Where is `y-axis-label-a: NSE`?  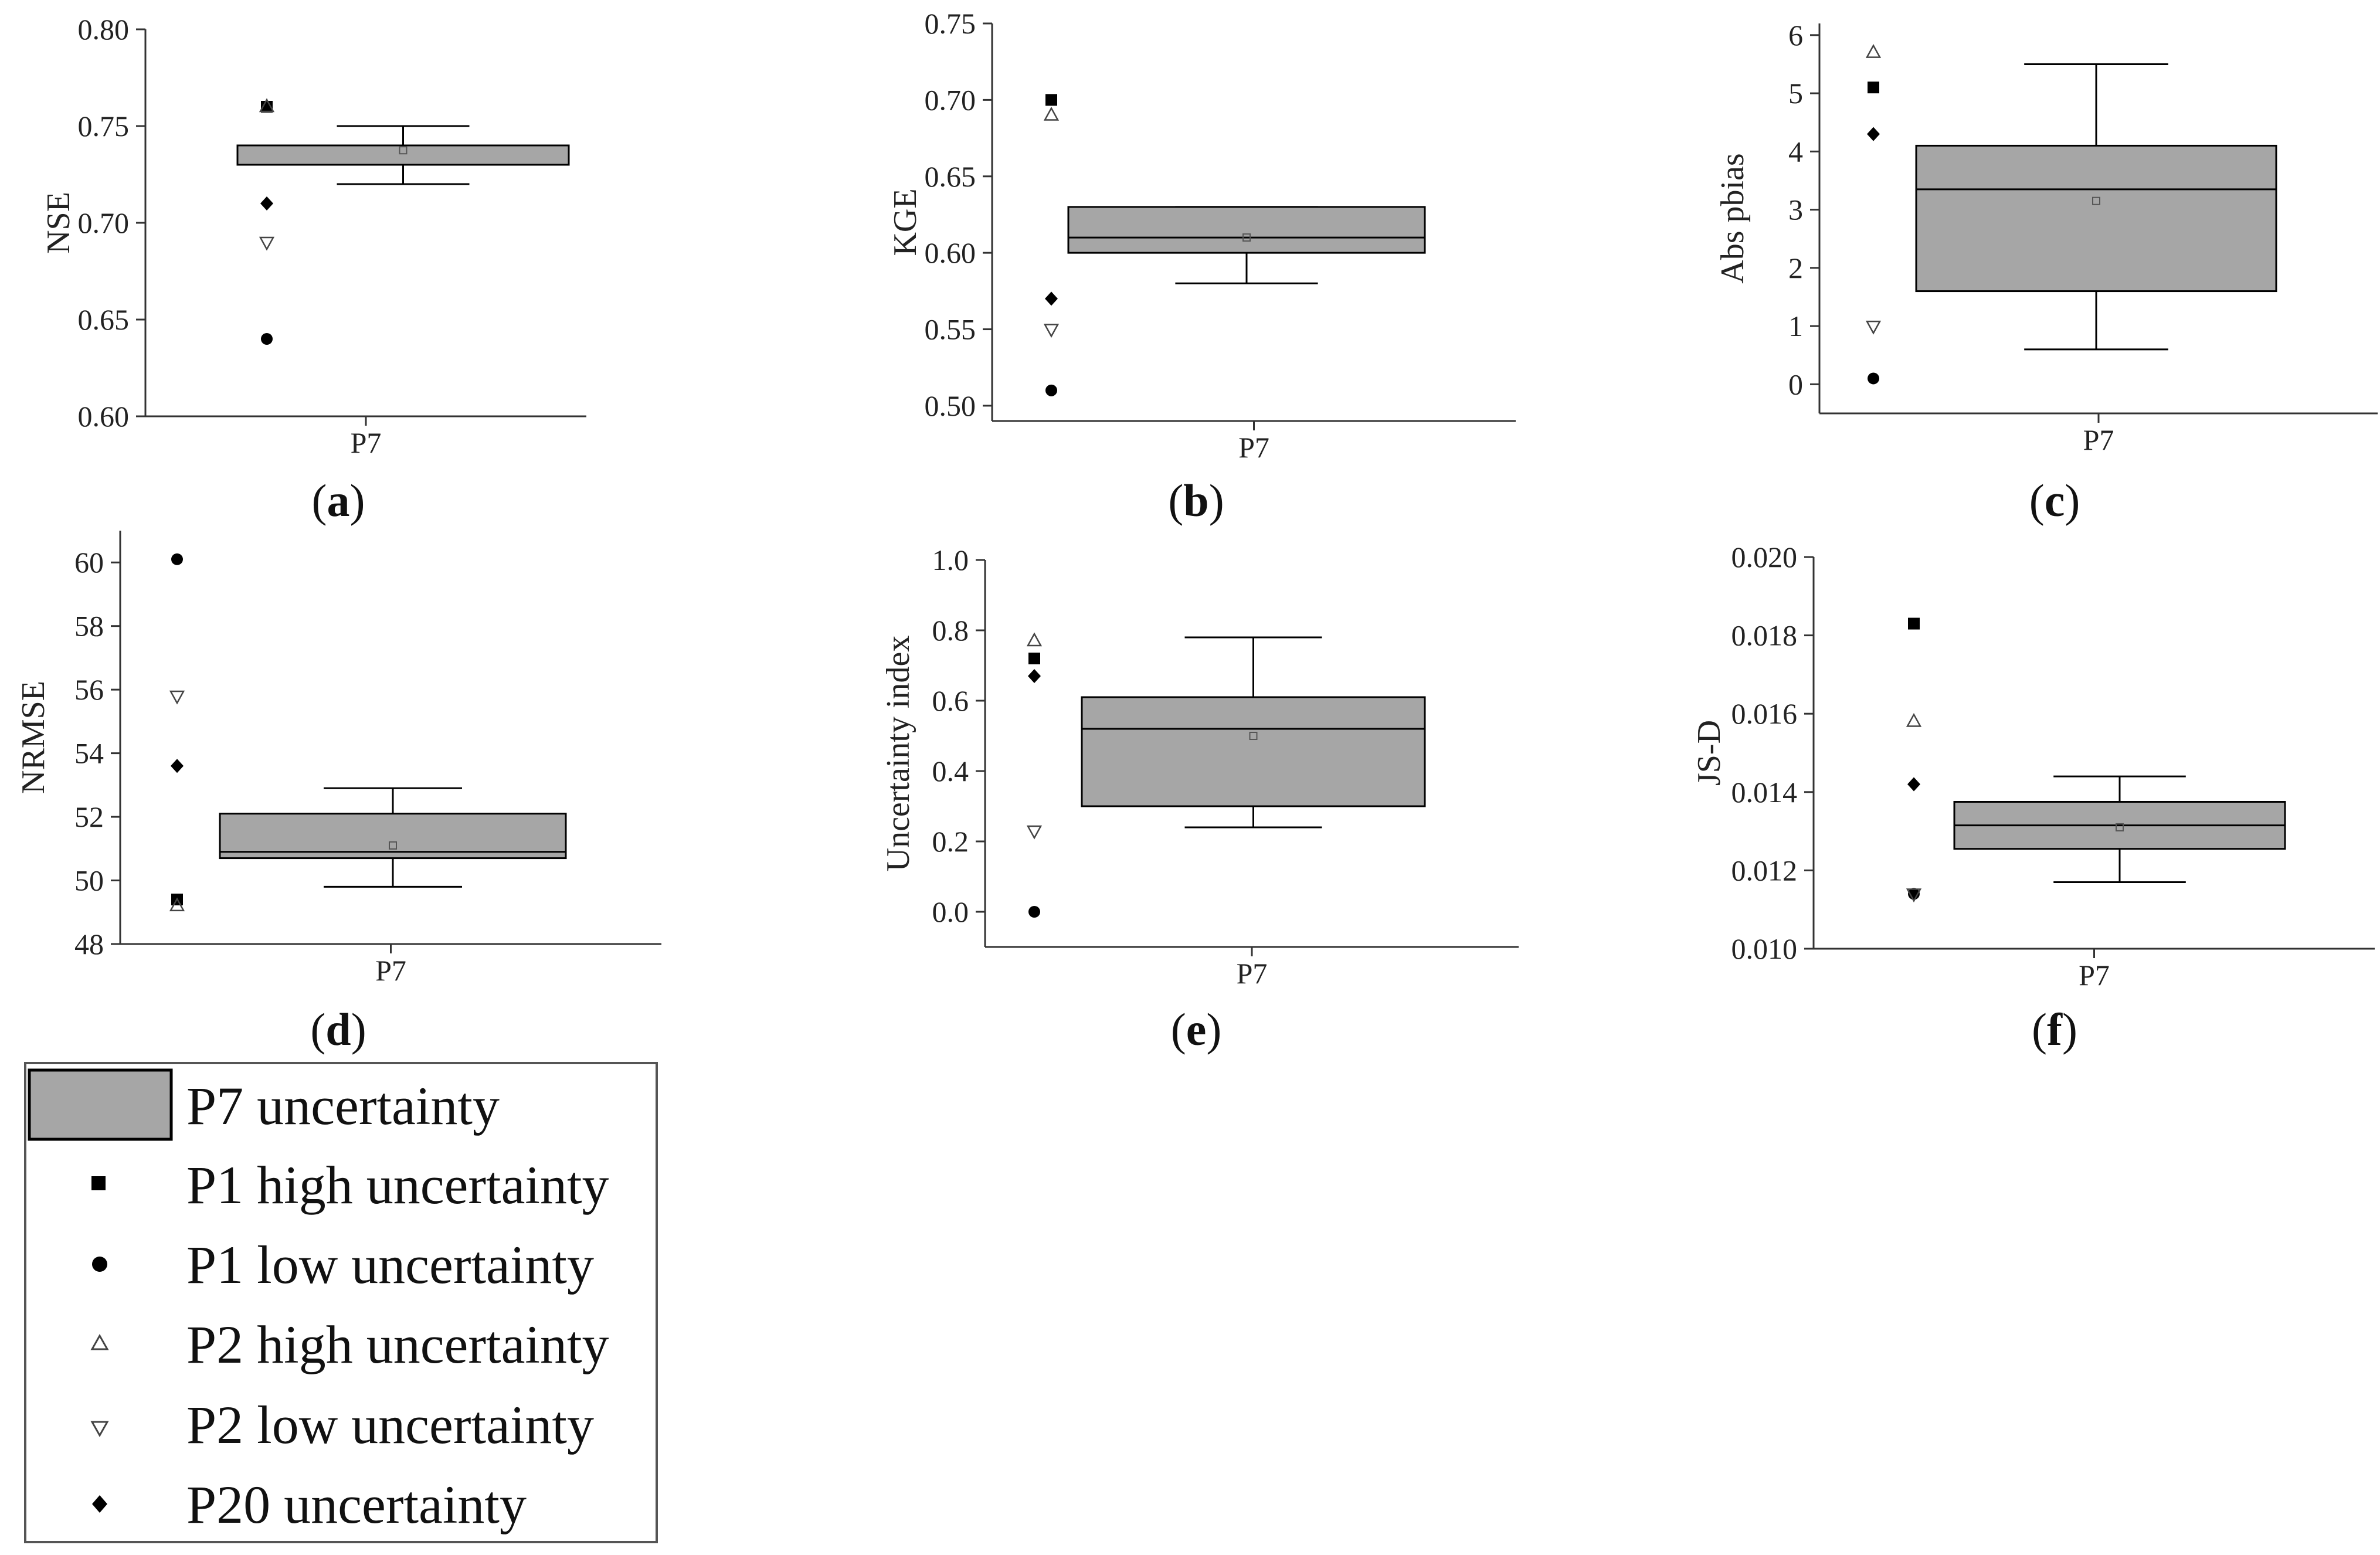 y-axis-label-a: NSE is located at coordinates (58, 223).